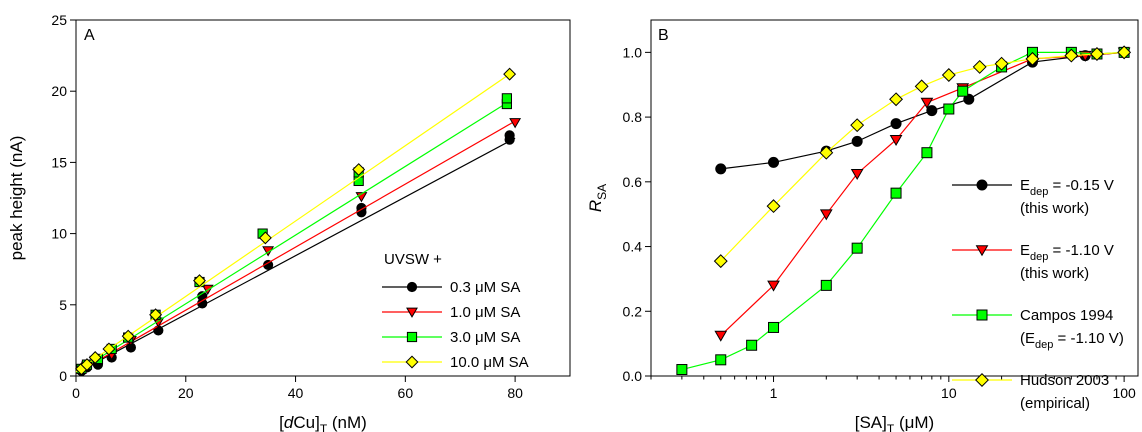 The height and width of the screenshot is (432, 1142). What do you see at coordinates (59, 20) in the screenshot?
I see `y-tick-label: 25` at bounding box center [59, 20].